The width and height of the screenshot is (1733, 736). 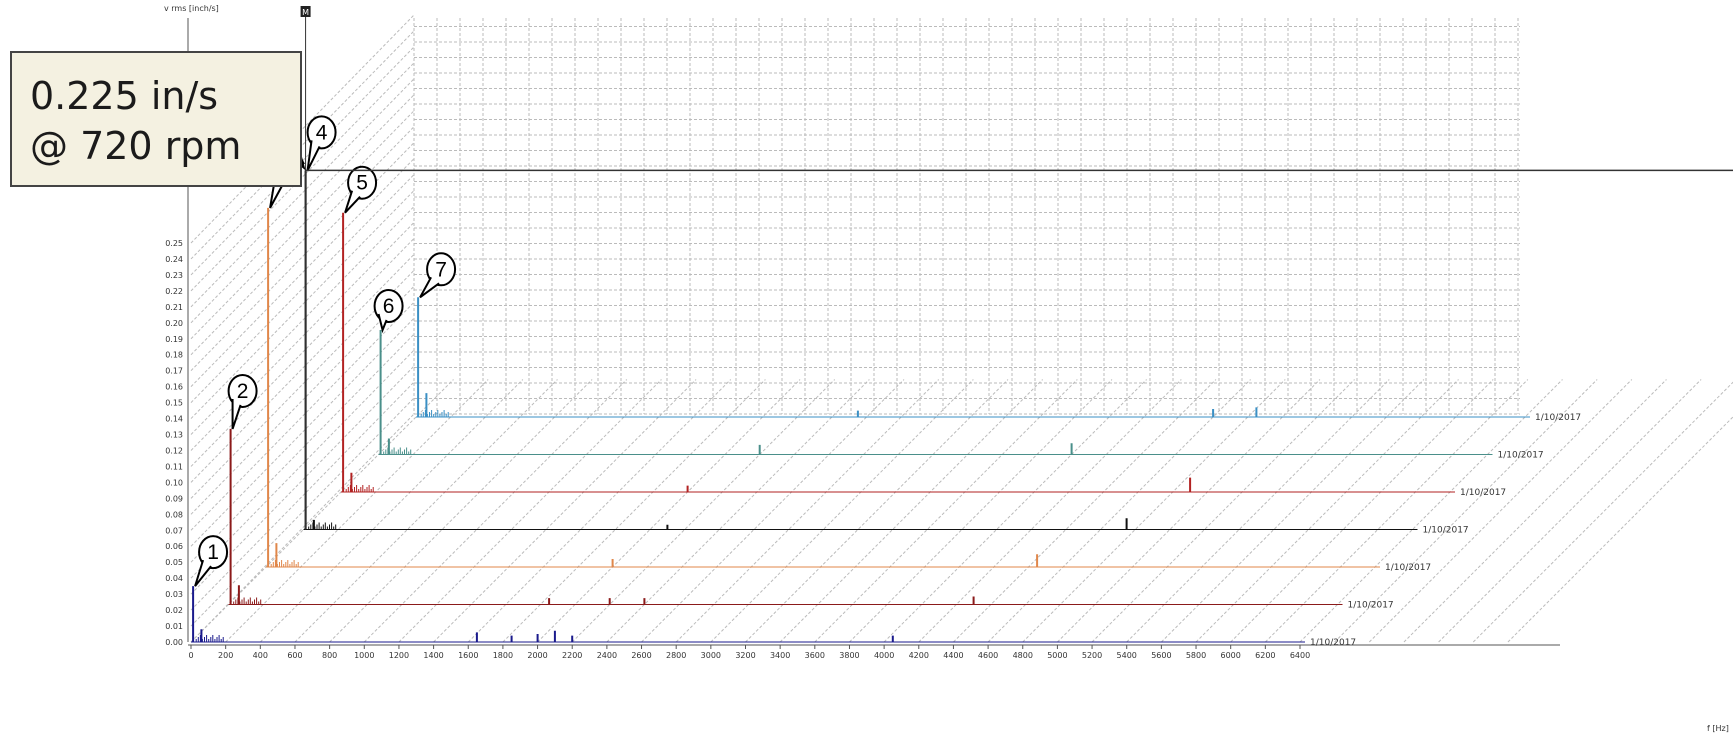 I want to click on y-axis-title: v rms [inch/s], so click(x=191, y=8).